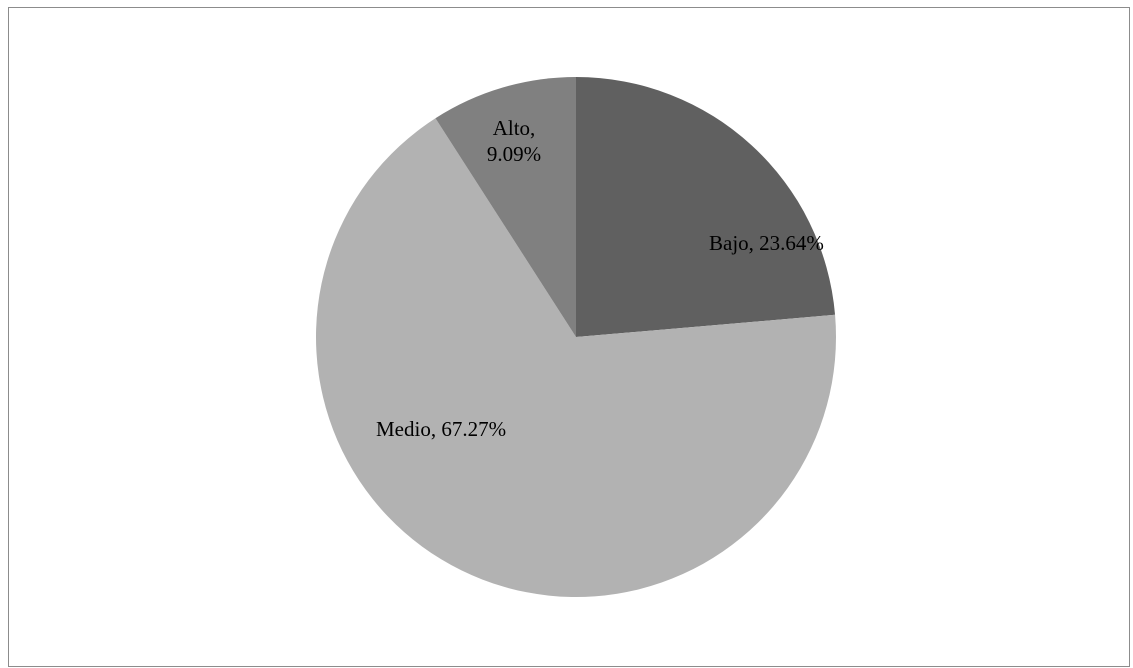 The height and width of the screenshot is (668, 1133). I want to click on data-label-bajo: Bajo, 23.64%, so click(766, 243).